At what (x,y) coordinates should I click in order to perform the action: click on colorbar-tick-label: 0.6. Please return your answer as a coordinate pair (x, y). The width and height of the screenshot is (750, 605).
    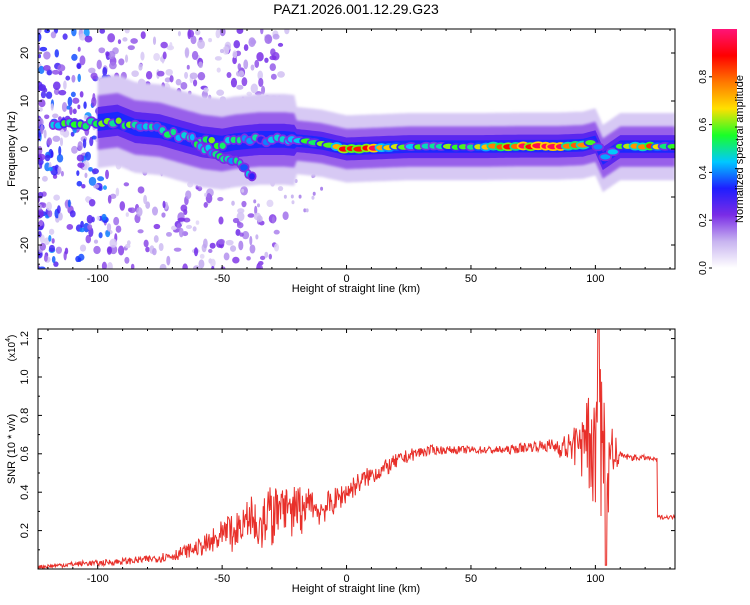
    Looking at the image, I should click on (703, 124).